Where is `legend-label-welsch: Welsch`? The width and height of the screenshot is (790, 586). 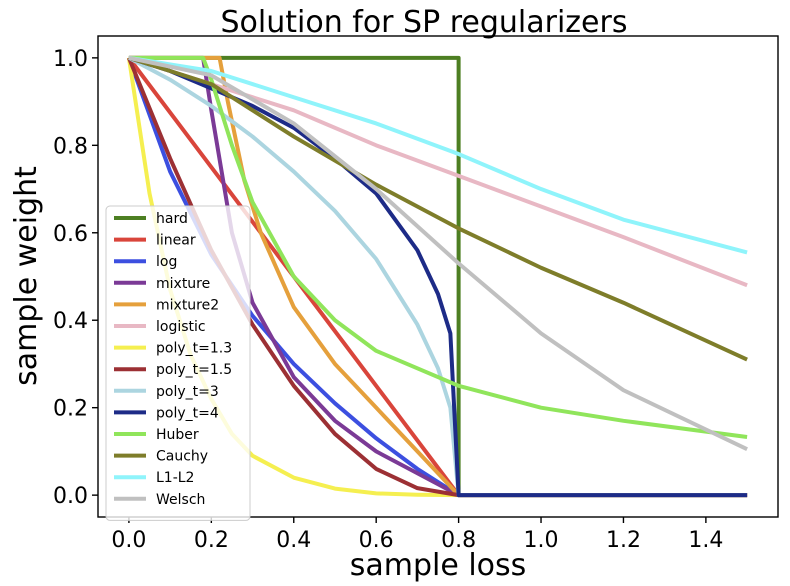
legend-label-welsch: Welsch is located at coordinates (180, 500).